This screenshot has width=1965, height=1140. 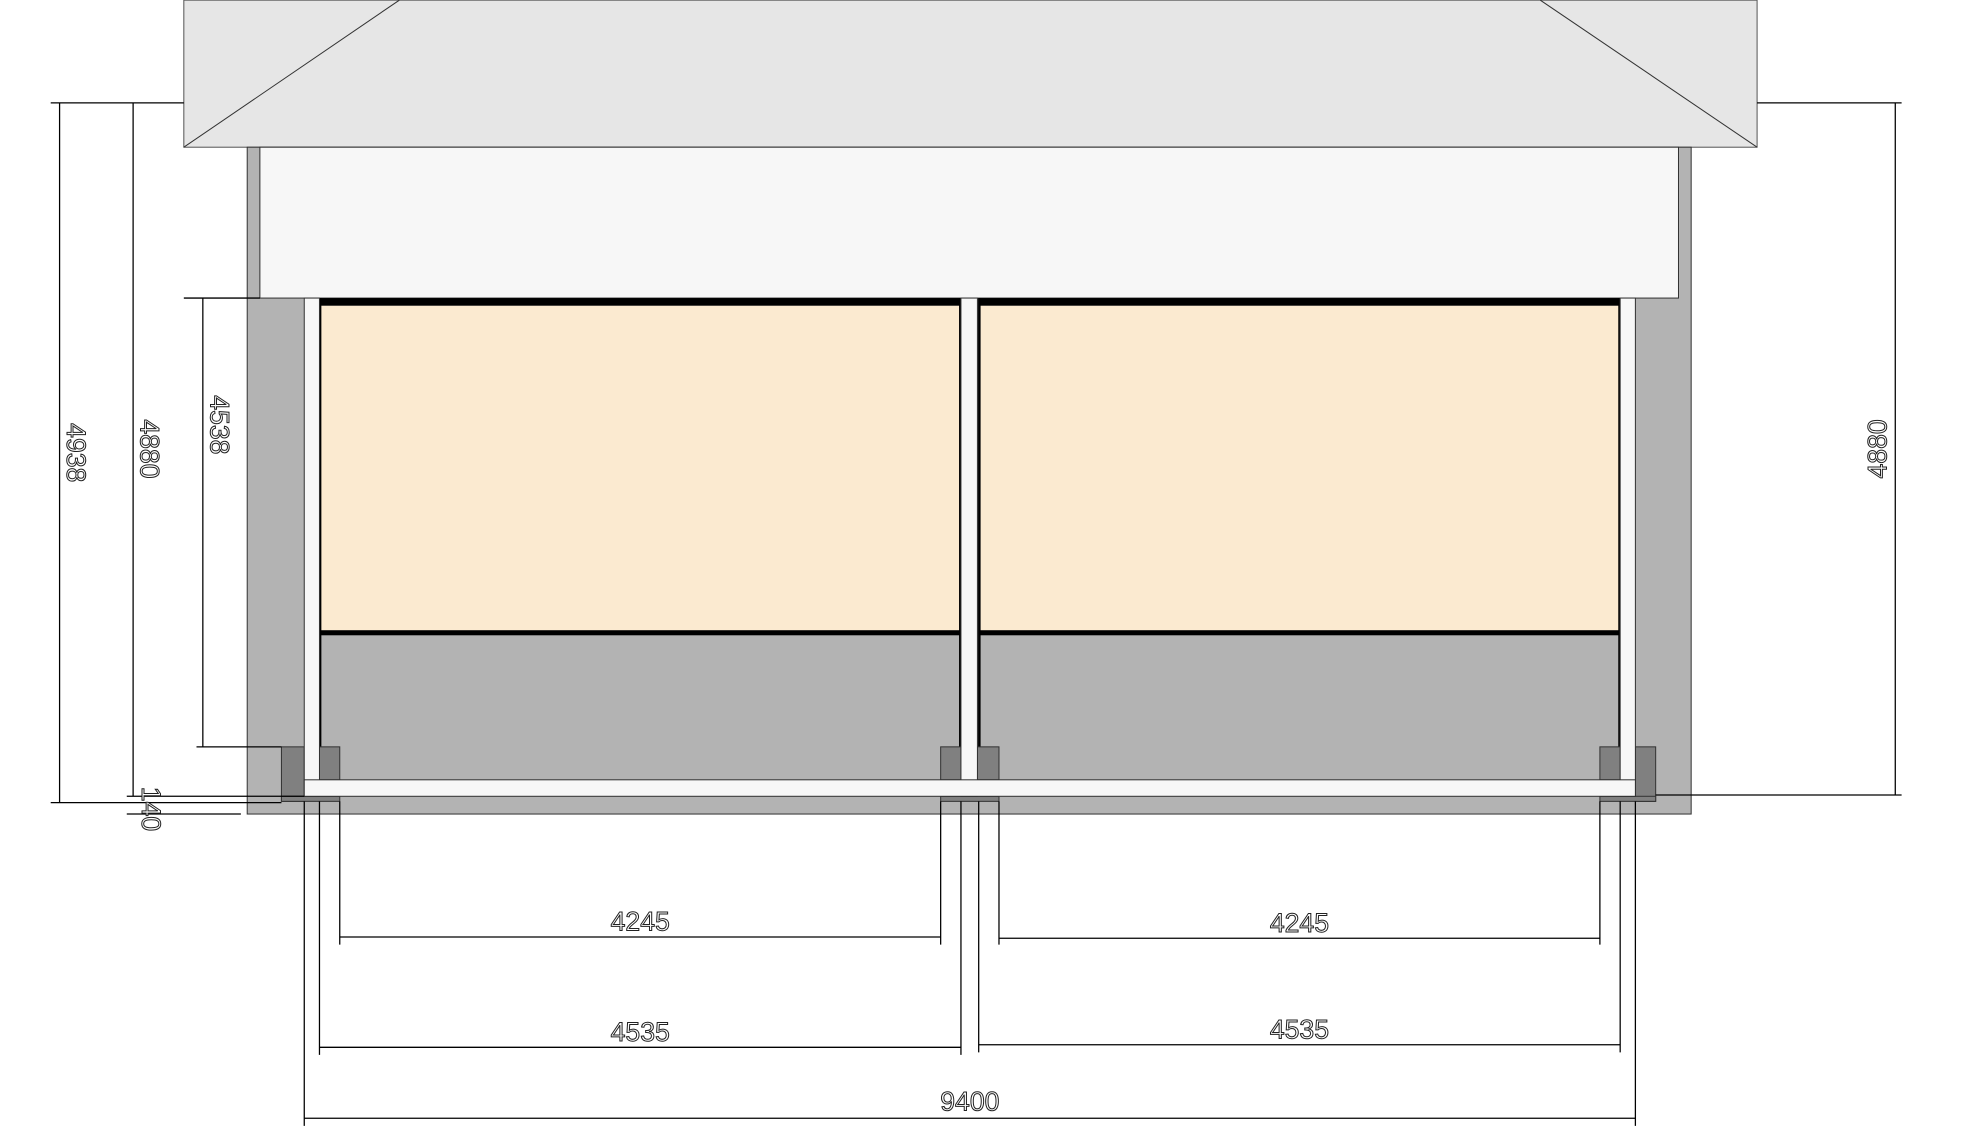 What do you see at coordinates (969, 1102) in the screenshot?
I see `dim-overall-width: 9400` at bounding box center [969, 1102].